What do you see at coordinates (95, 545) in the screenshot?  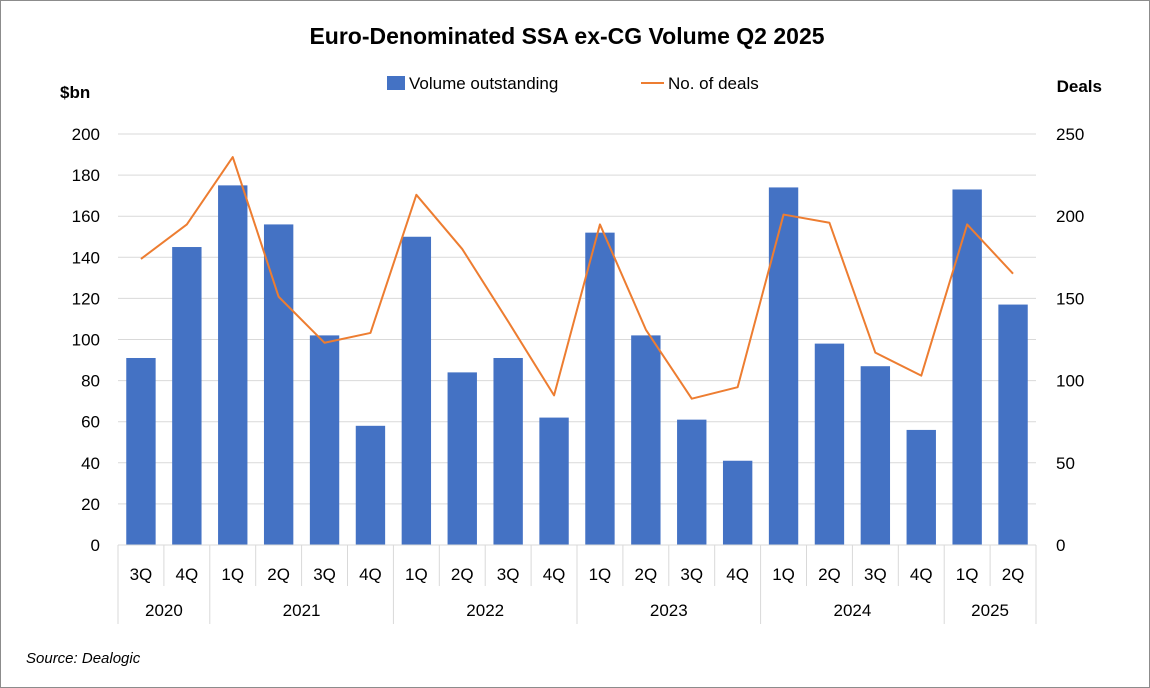 I see `y-tick-label: 0` at bounding box center [95, 545].